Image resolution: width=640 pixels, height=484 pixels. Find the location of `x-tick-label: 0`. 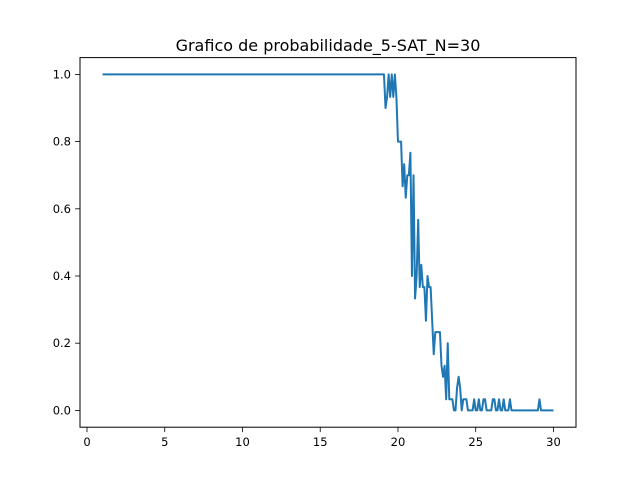

x-tick-label: 0 is located at coordinates (86, 442).